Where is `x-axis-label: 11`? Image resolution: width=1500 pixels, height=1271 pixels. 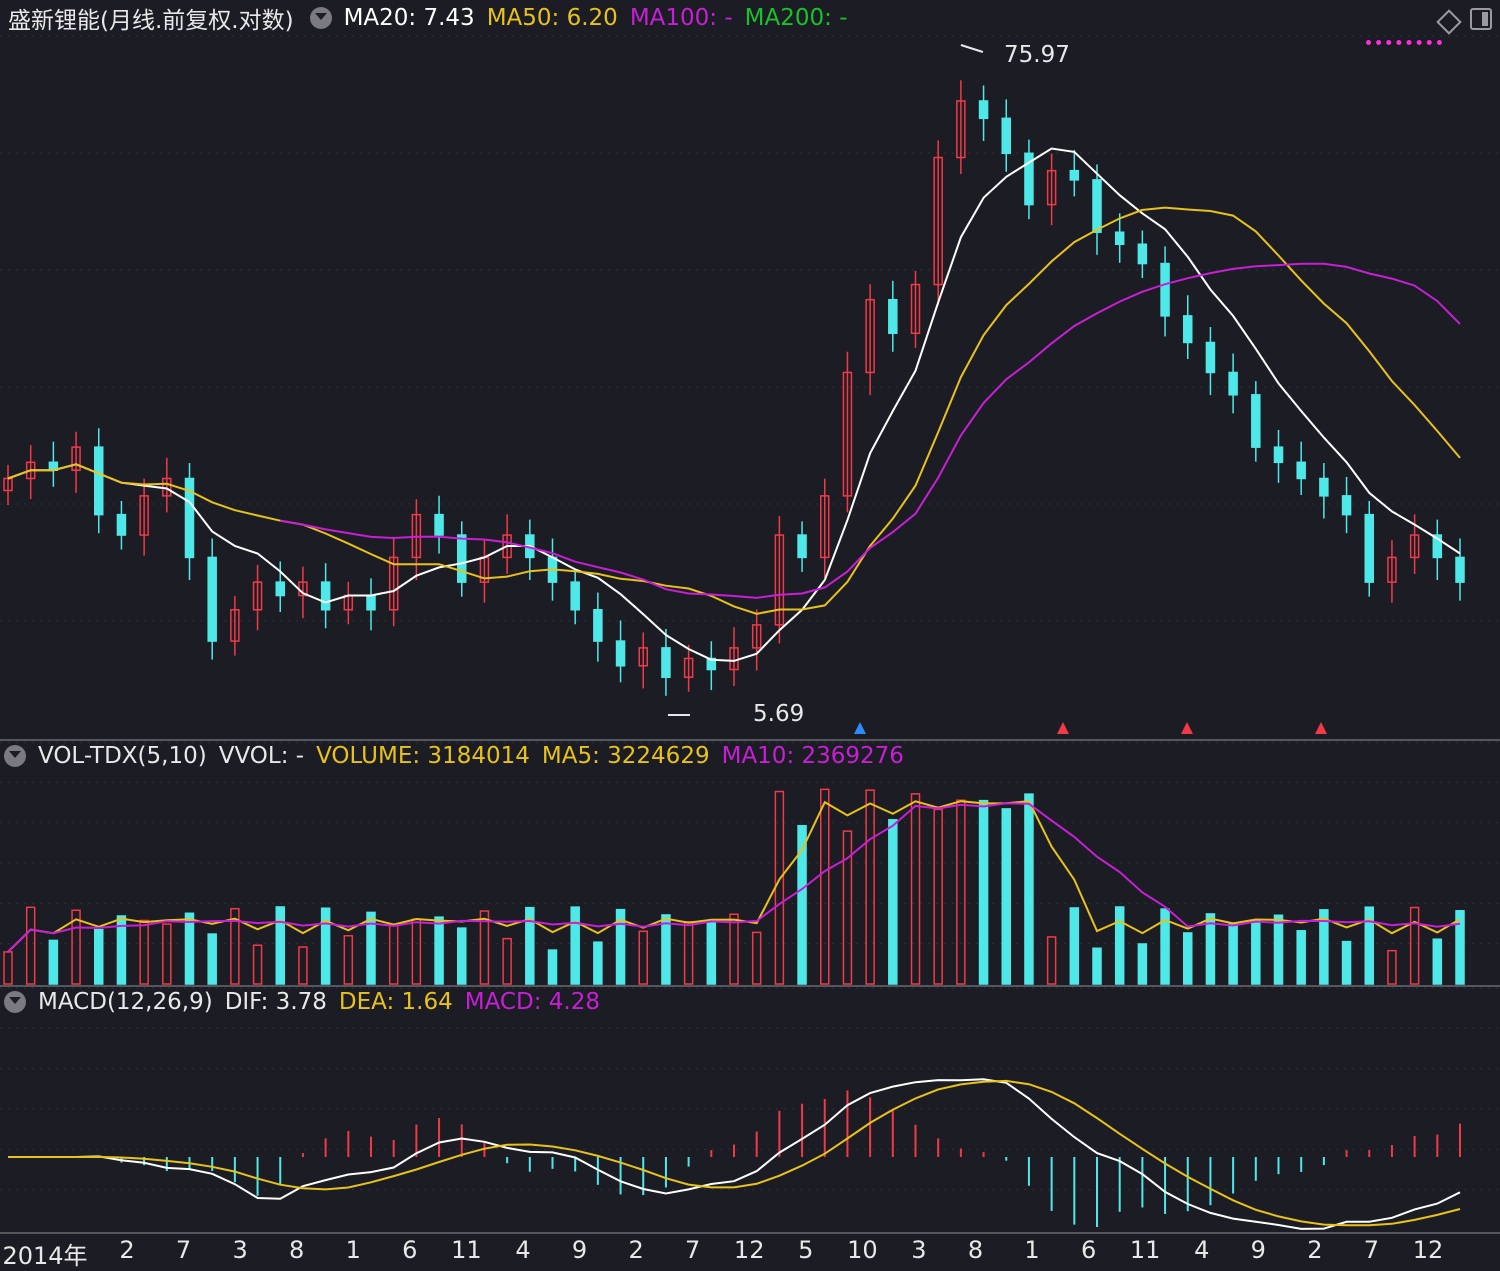
x-axis-label: 11 is located at coordinates (1145, 1250).